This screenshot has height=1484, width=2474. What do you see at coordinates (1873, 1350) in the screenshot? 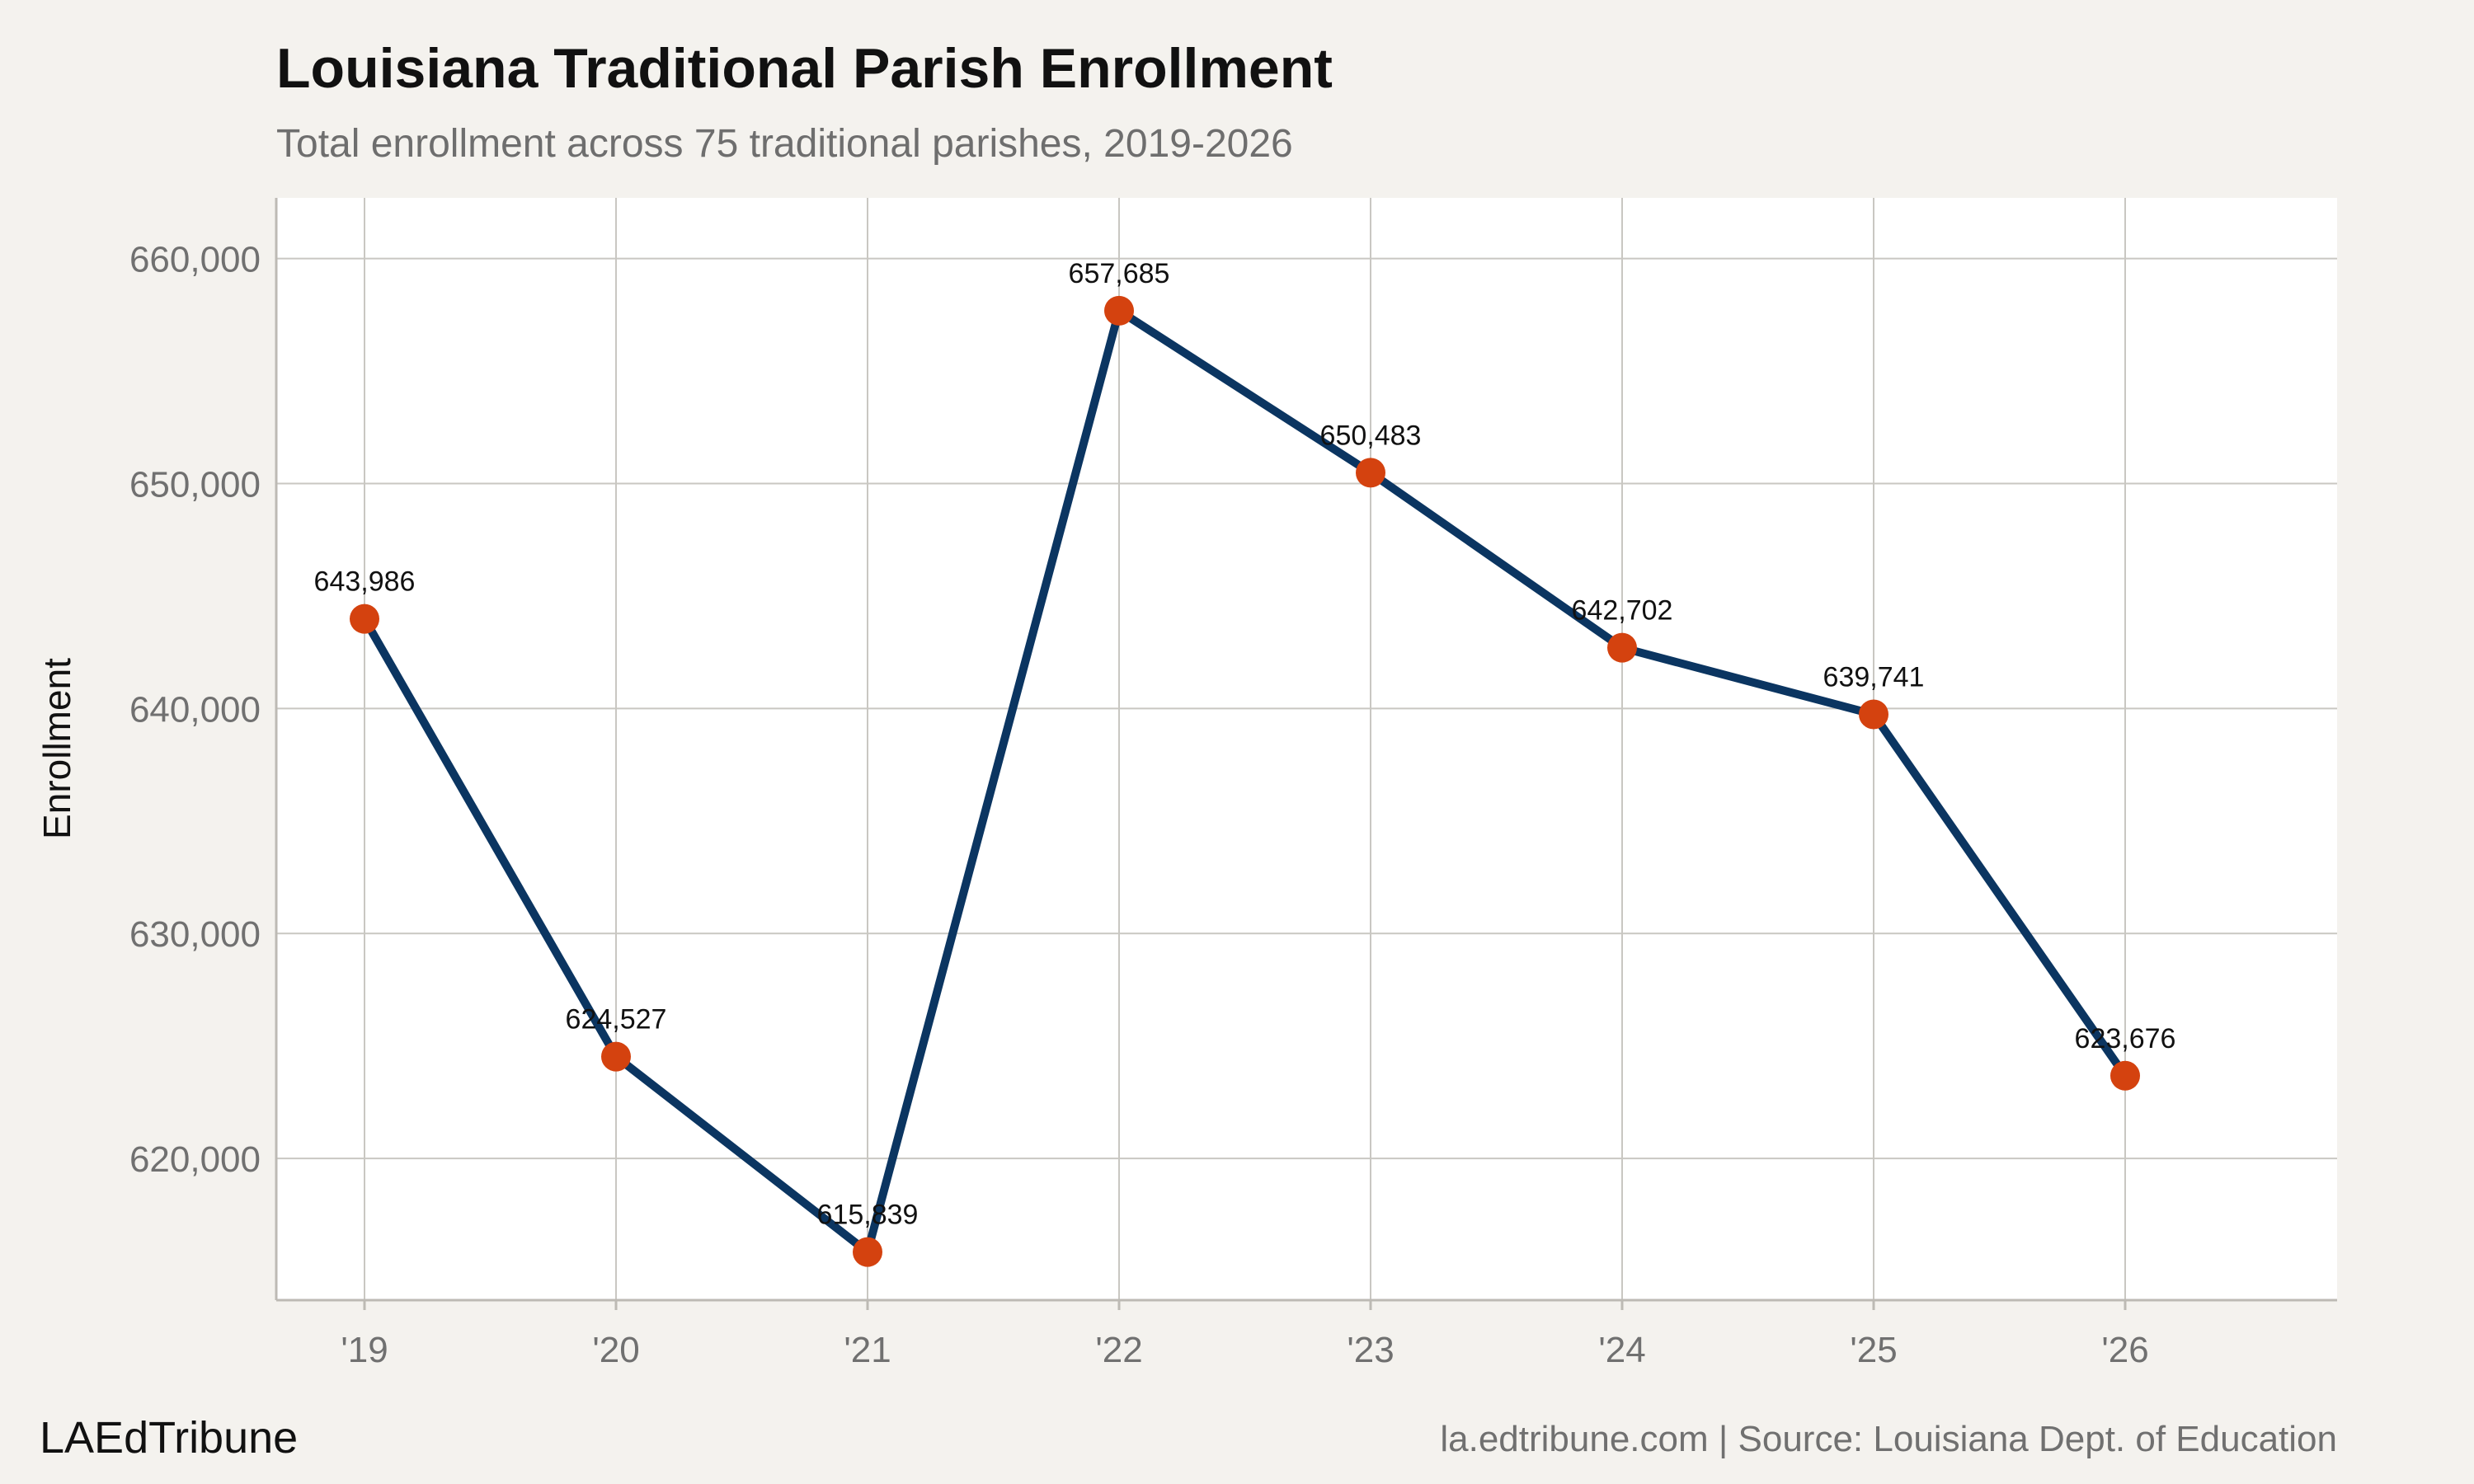
I see `x-tick-label: '25` at bounding box center [1873, 1350].